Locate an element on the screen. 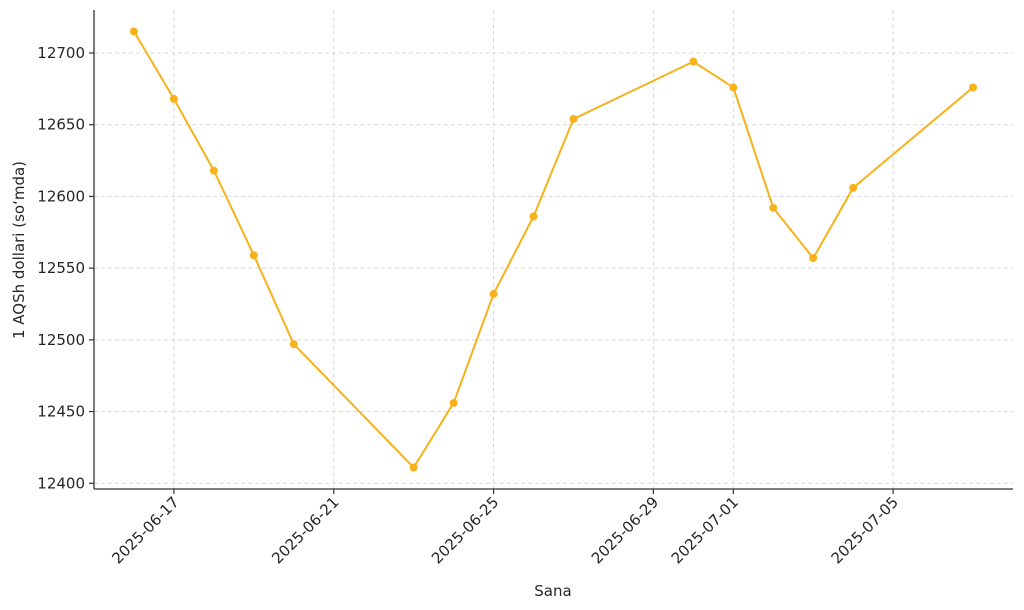 The width and height of the screenshot is (1024, 610). x-tick-label: 2025-06-17 is located at coordinates (145, 530).